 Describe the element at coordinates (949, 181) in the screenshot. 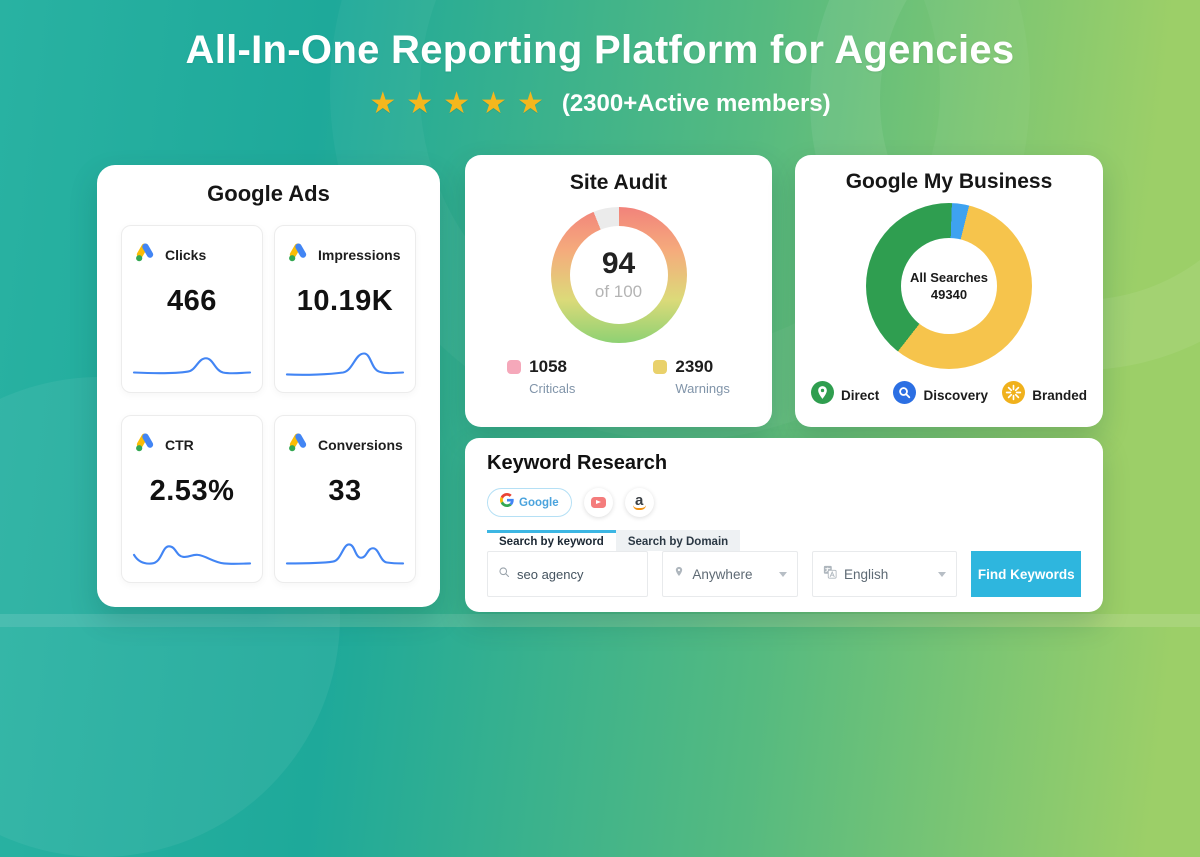

I see `gmb-card-title: Google My Business` at that location.